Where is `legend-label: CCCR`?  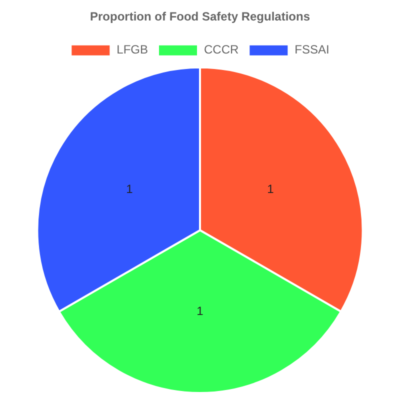 legend-label: CCCR is located at coordinates (221, 49).